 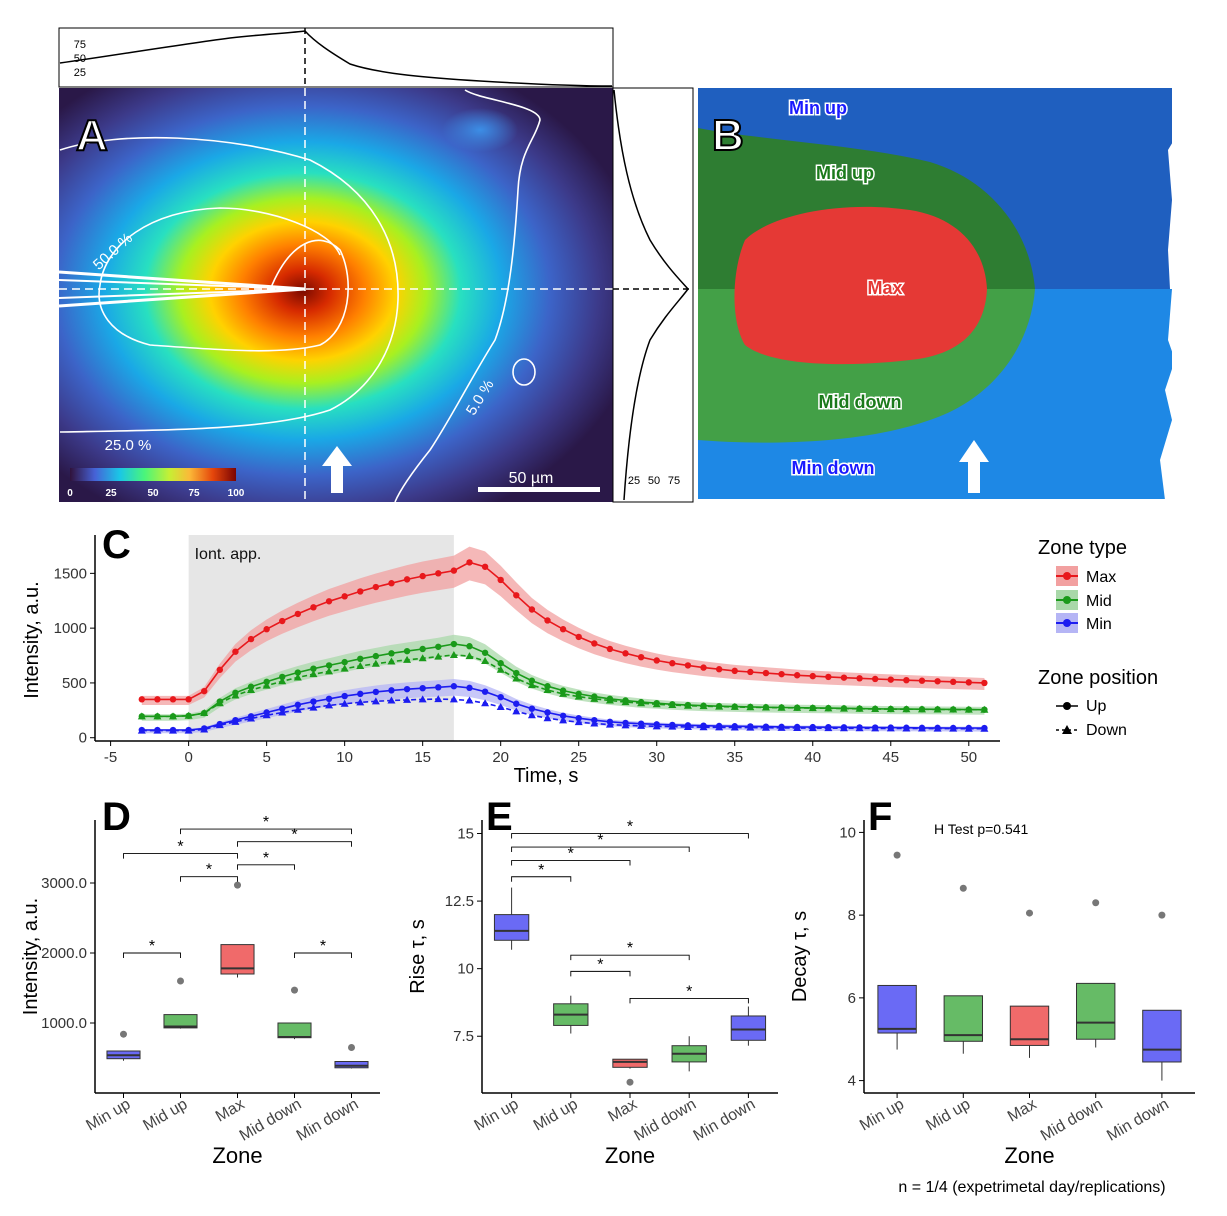 What do you see at coordinates (852, 998) in the screenshot?
I see `y-tick-label: 6` at bounding box center [852, 998].